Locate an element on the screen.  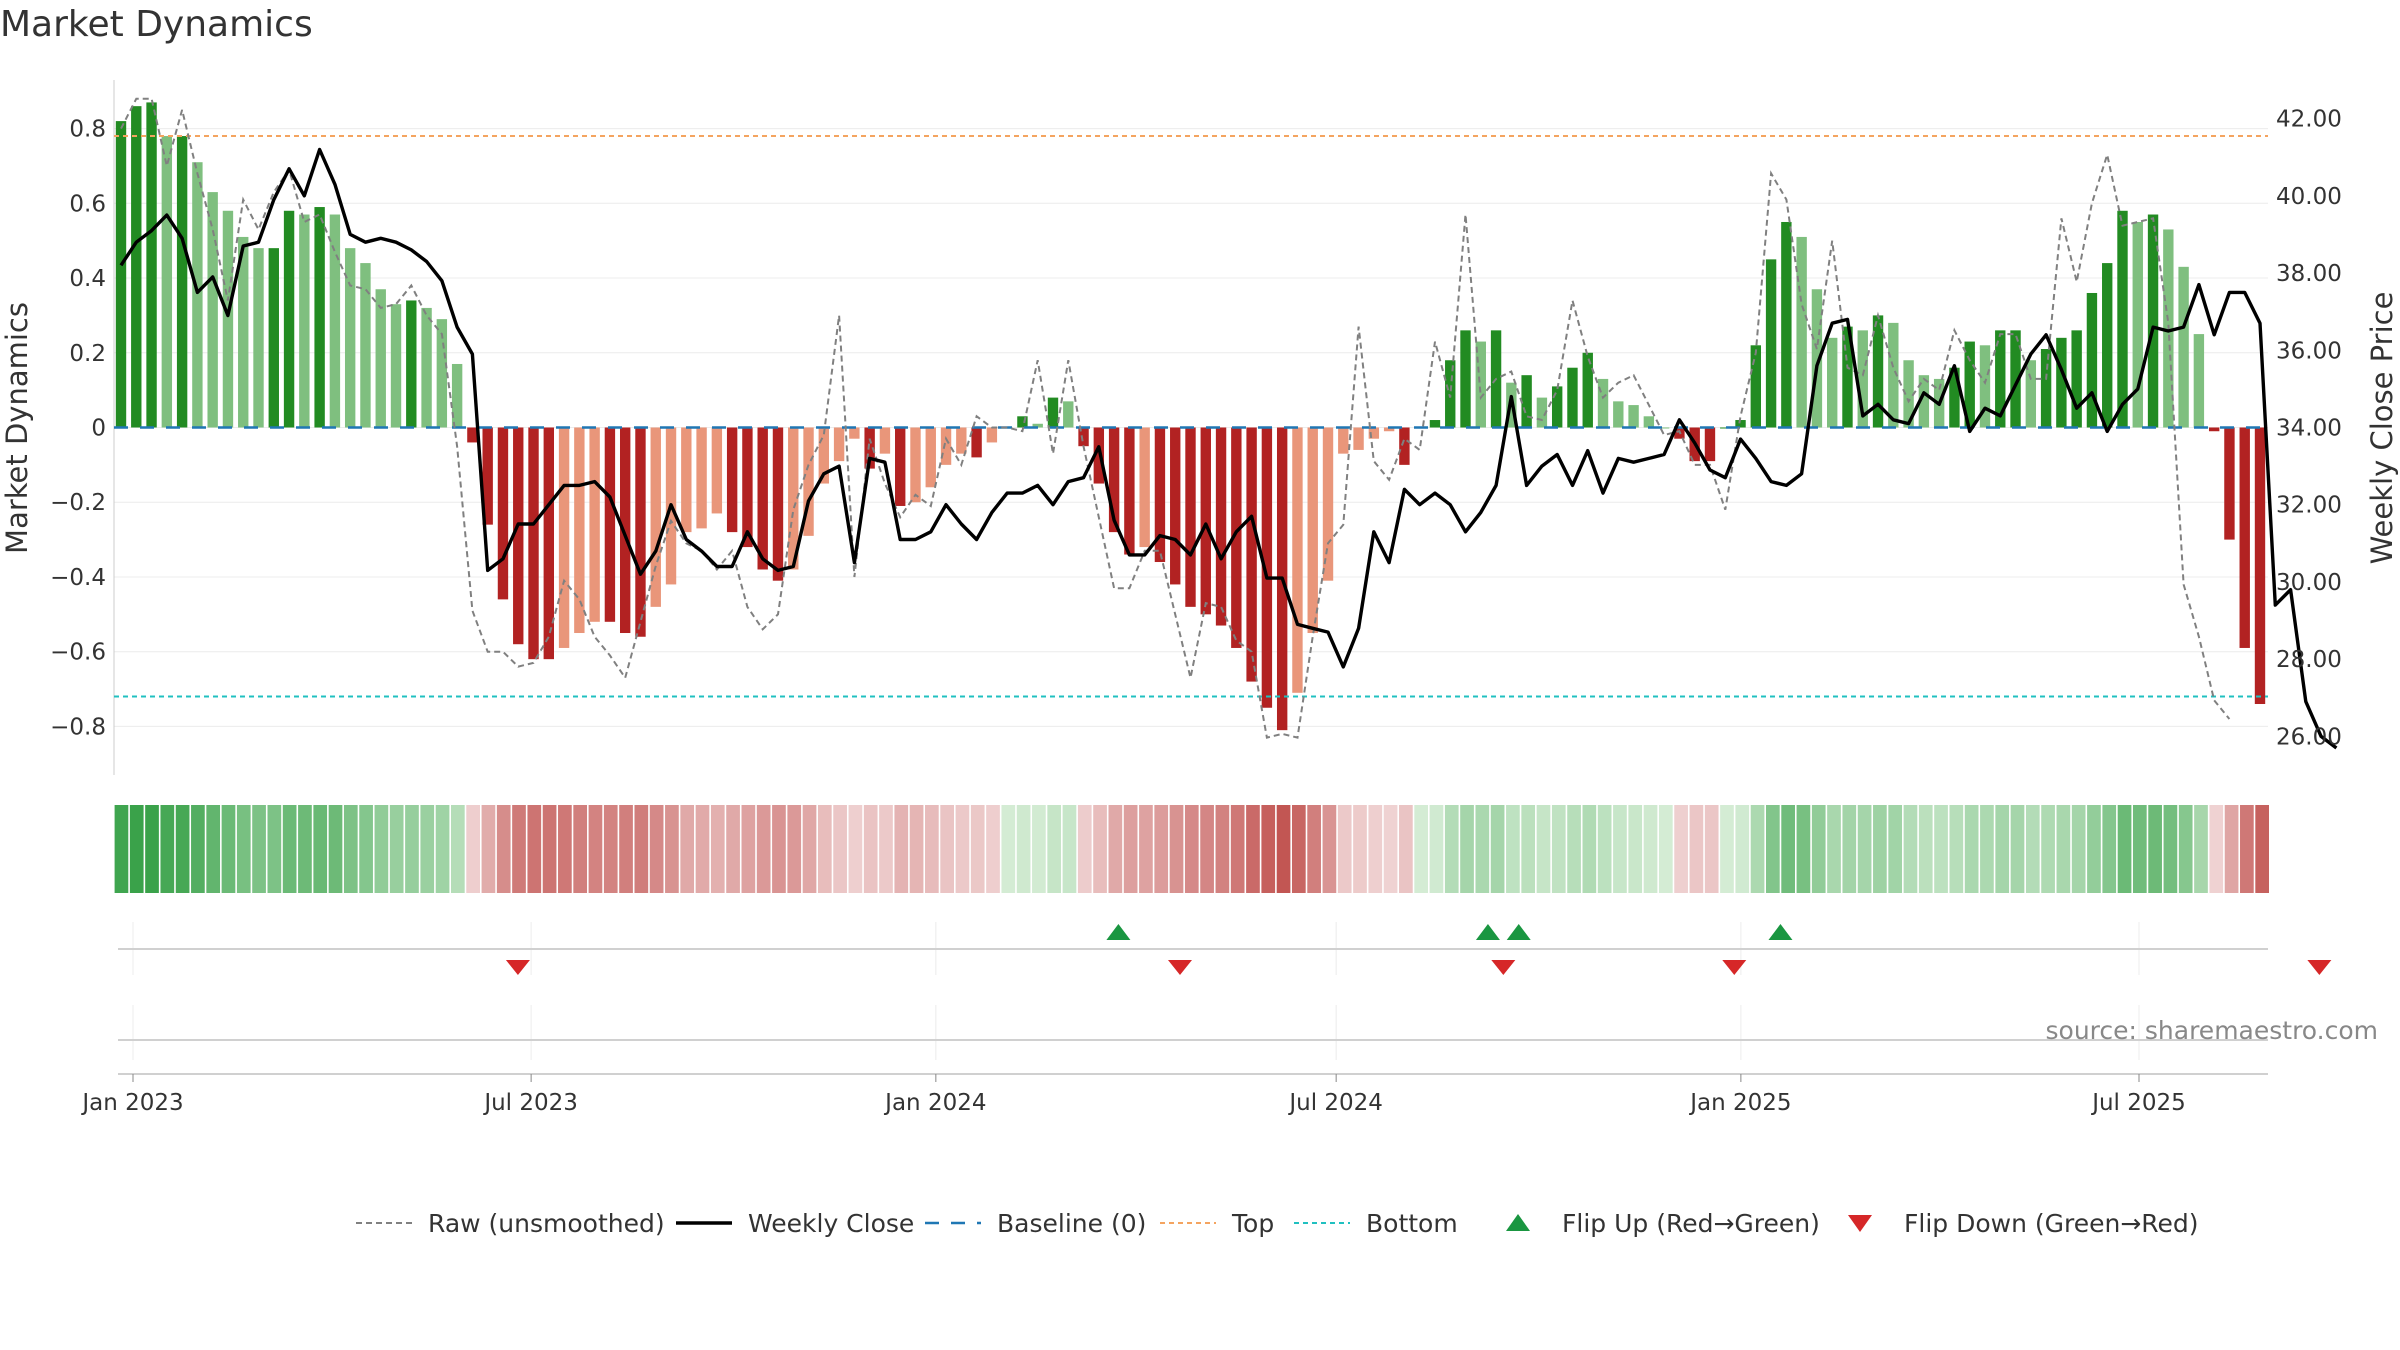
x-tick-label: Jul 2023 is located at coordinates (530, 1103).